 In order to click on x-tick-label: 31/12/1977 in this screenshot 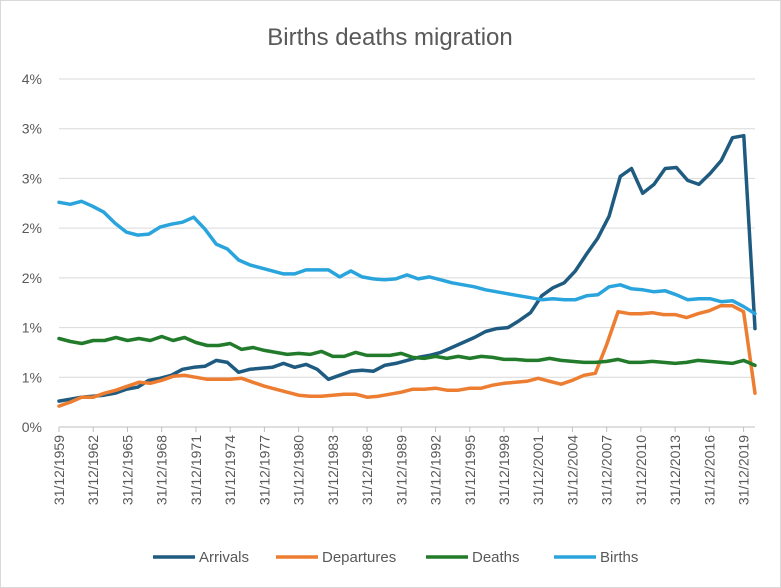, I will do `click(264, 470)`.